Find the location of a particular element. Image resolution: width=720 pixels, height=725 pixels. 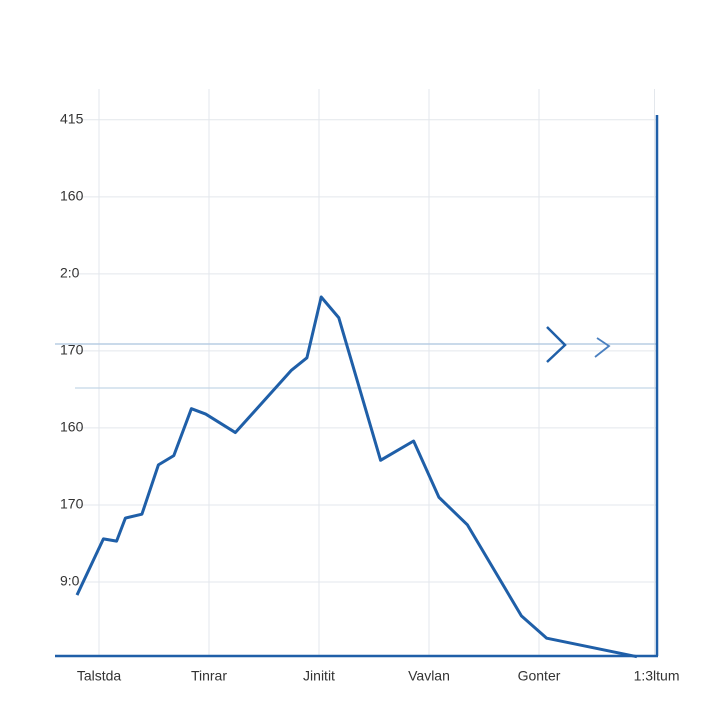

y-tick-label: 9:0 is located at coordinates (70, 581).